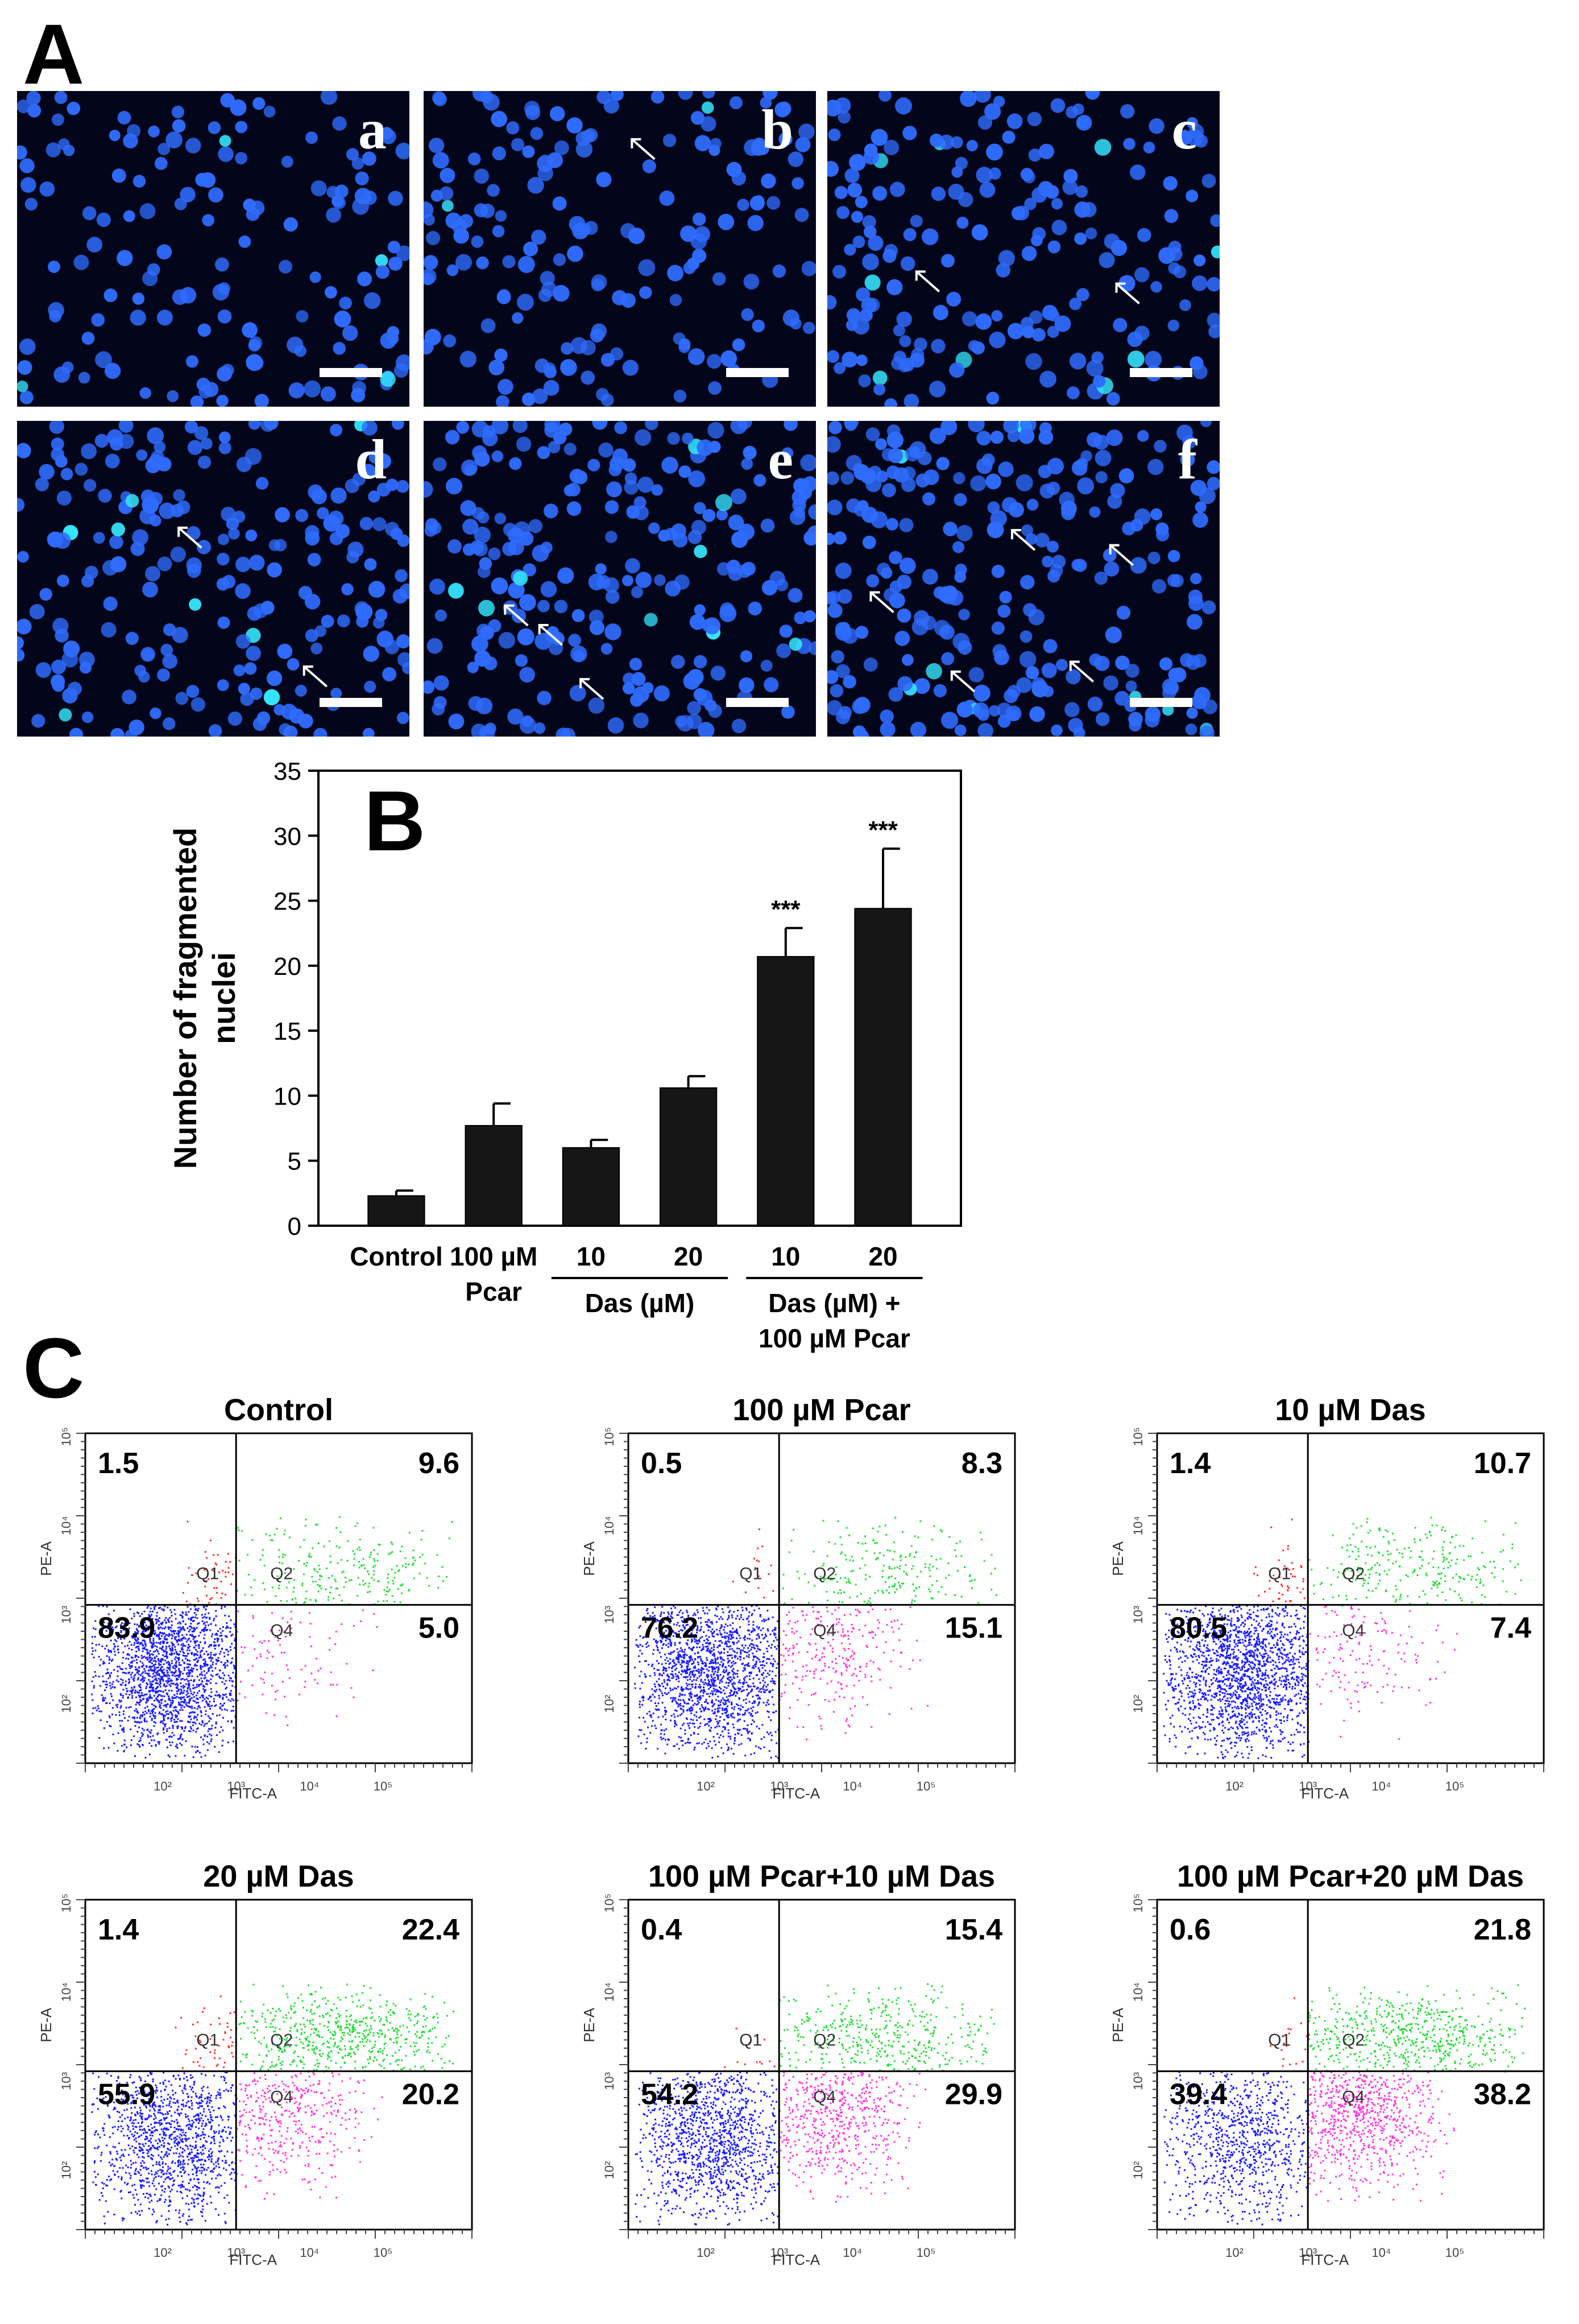 The height and width of the screenshot is (2324, 1579). I want to click on micrograph-d: d, so click(213, 579).